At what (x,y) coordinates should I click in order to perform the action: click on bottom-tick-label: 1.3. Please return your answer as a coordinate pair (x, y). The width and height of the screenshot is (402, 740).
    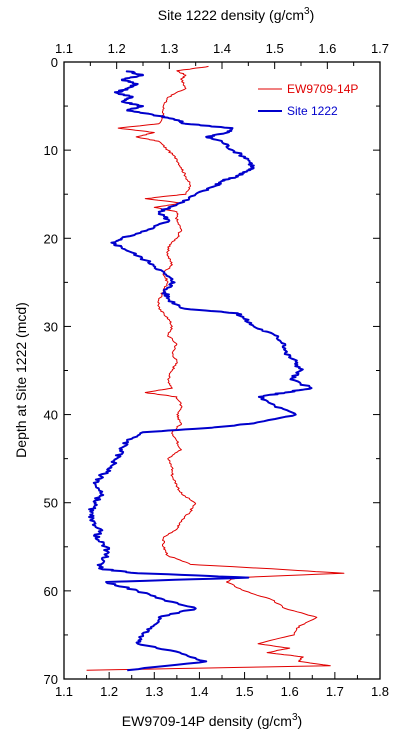
    Looking at the image, I should click on (154, 691).